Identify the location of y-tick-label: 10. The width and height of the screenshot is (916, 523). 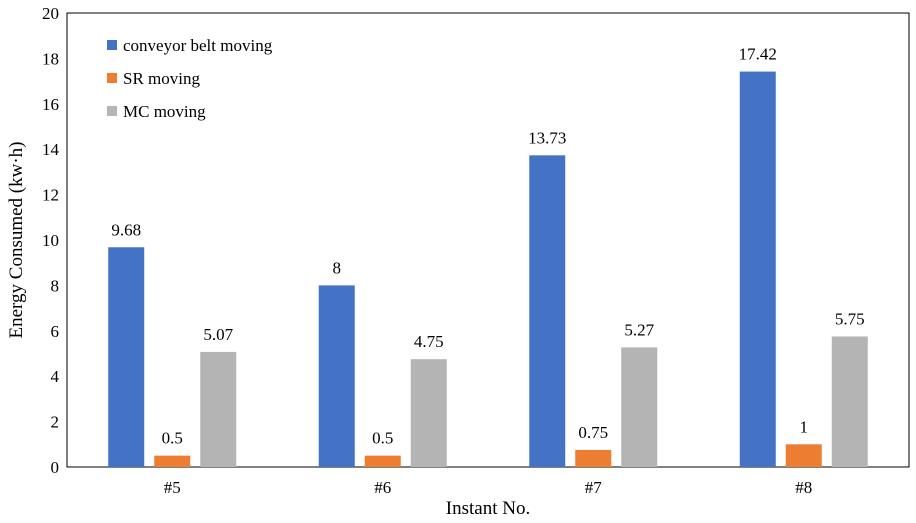
(50, 240).